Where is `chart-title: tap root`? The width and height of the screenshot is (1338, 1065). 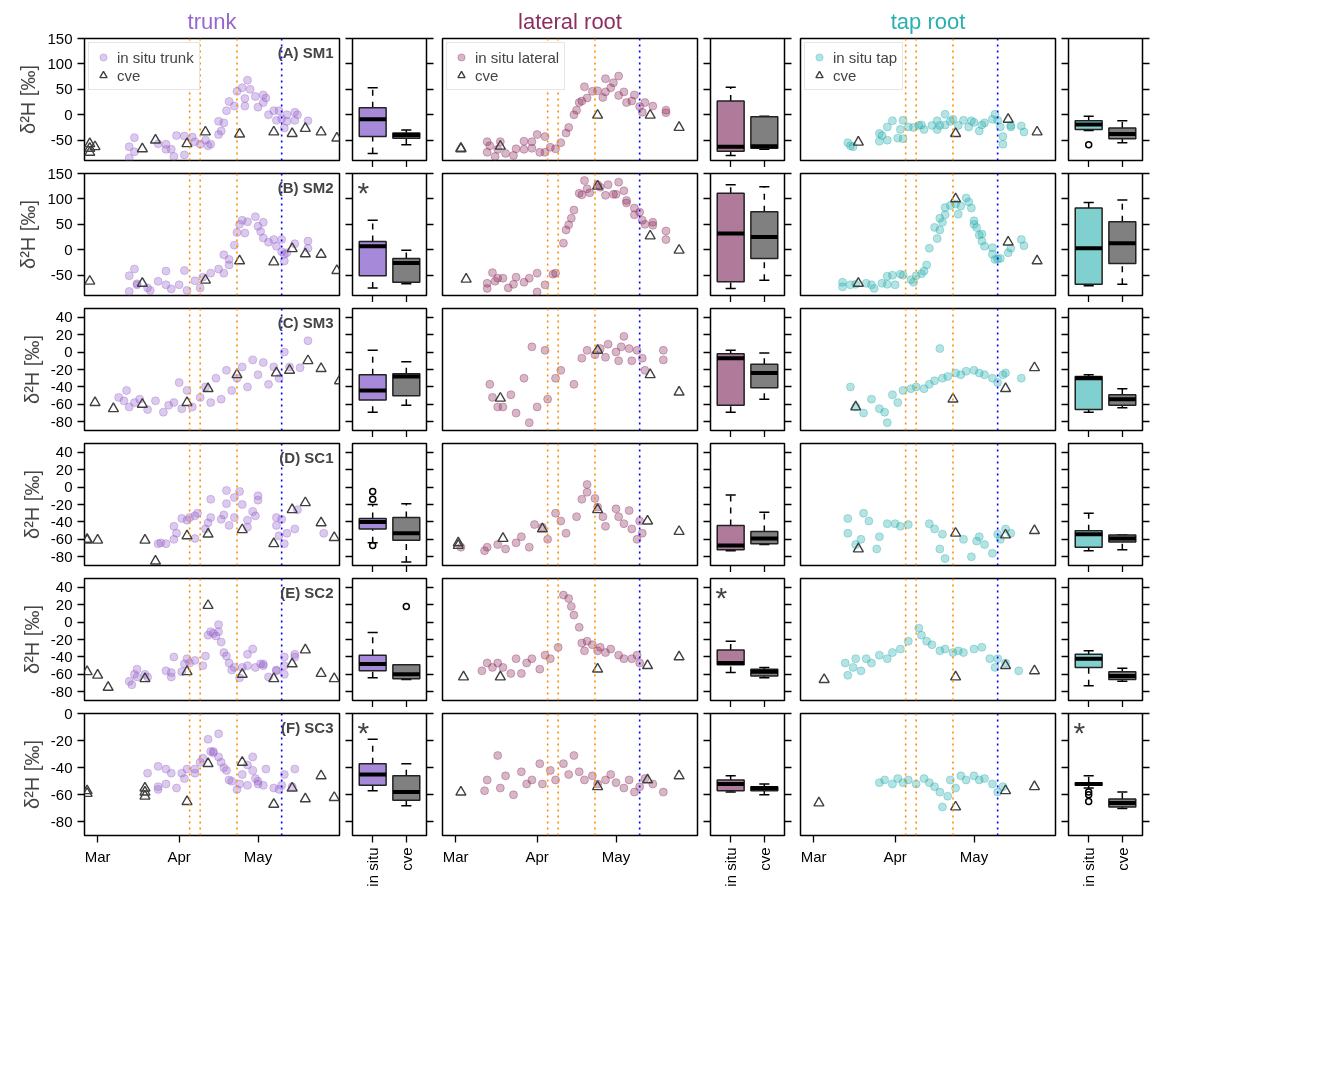
chart-title: tap root is located at coordinates (928, 21).